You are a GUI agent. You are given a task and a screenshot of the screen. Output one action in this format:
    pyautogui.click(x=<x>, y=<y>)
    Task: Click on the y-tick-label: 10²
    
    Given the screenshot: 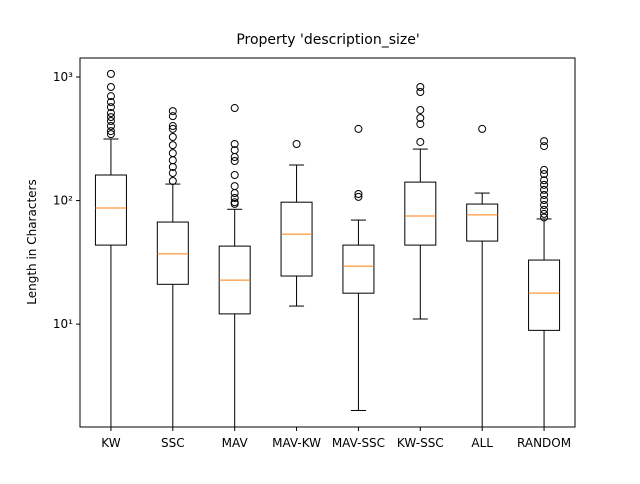 What is the action you would take?
    pyautogui.click(x=63, y=201)
    